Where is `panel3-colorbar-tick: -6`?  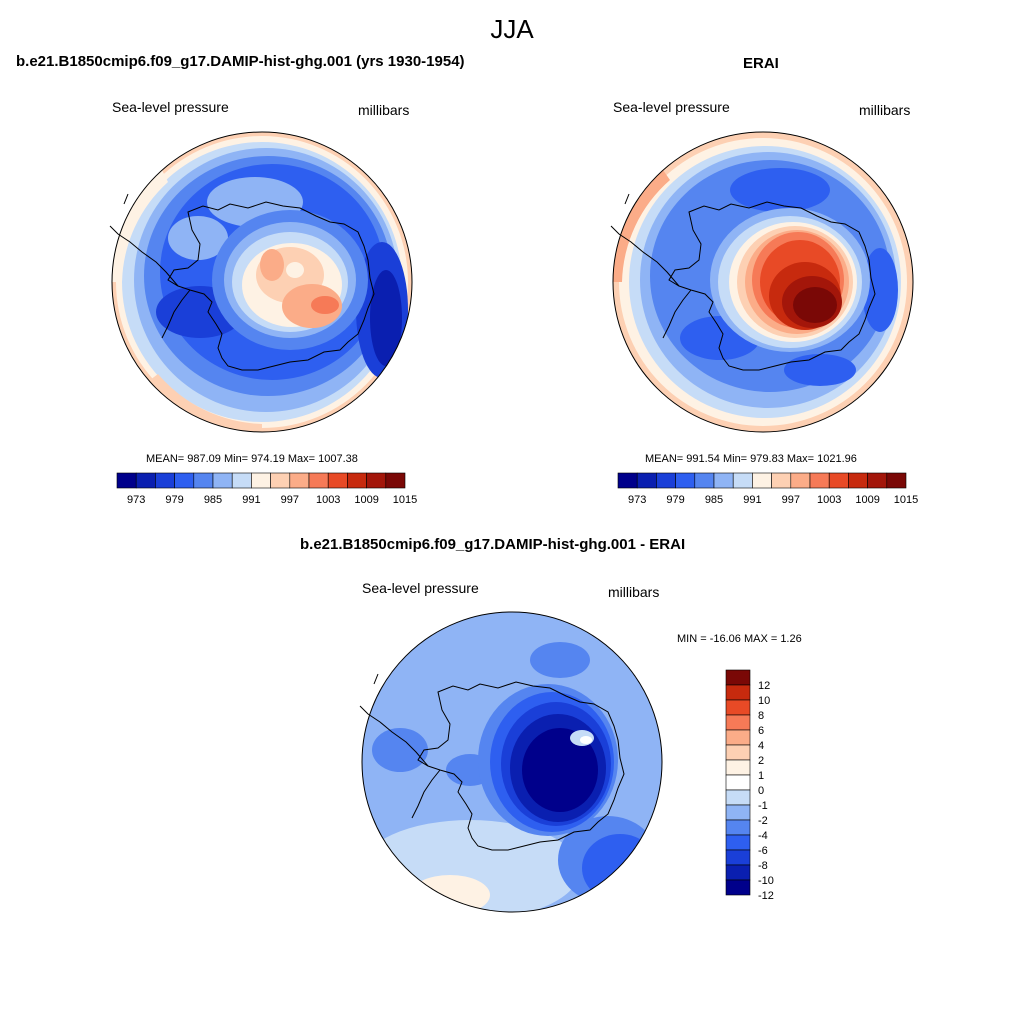 panel3-colorbar-tick: -6 is located at coordinates (763, 851).